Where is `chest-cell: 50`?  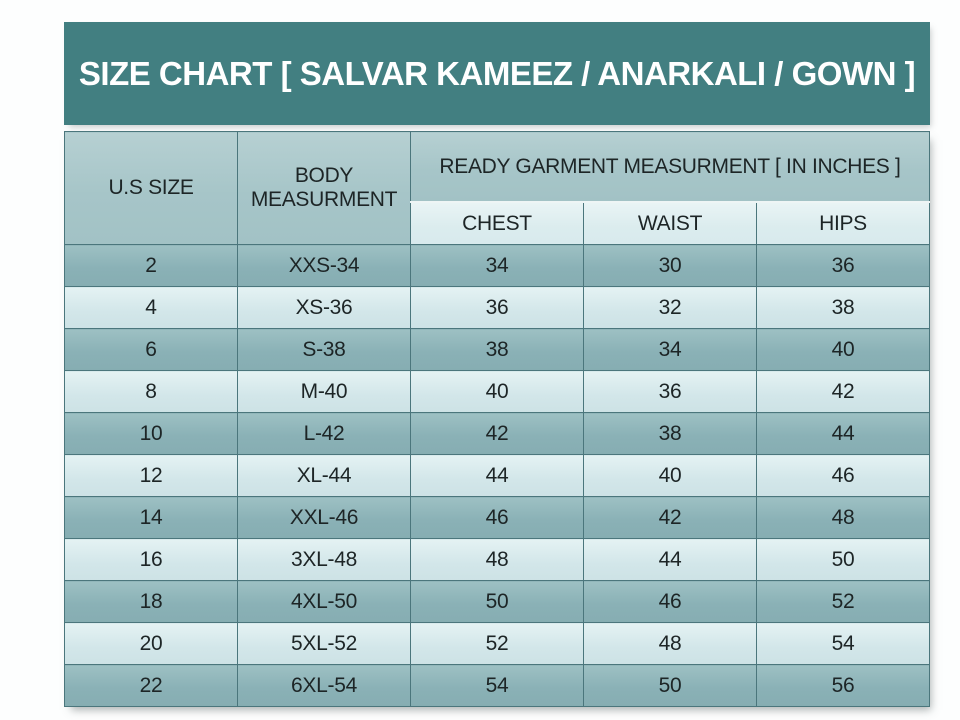 chest-cell: 50 is located at coordinates (497, 601).